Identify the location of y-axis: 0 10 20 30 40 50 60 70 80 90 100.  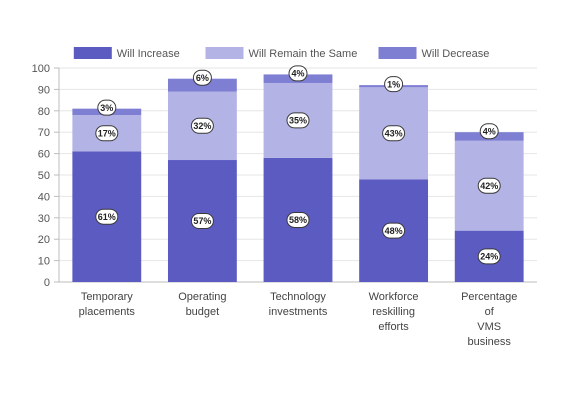
(46, 176).